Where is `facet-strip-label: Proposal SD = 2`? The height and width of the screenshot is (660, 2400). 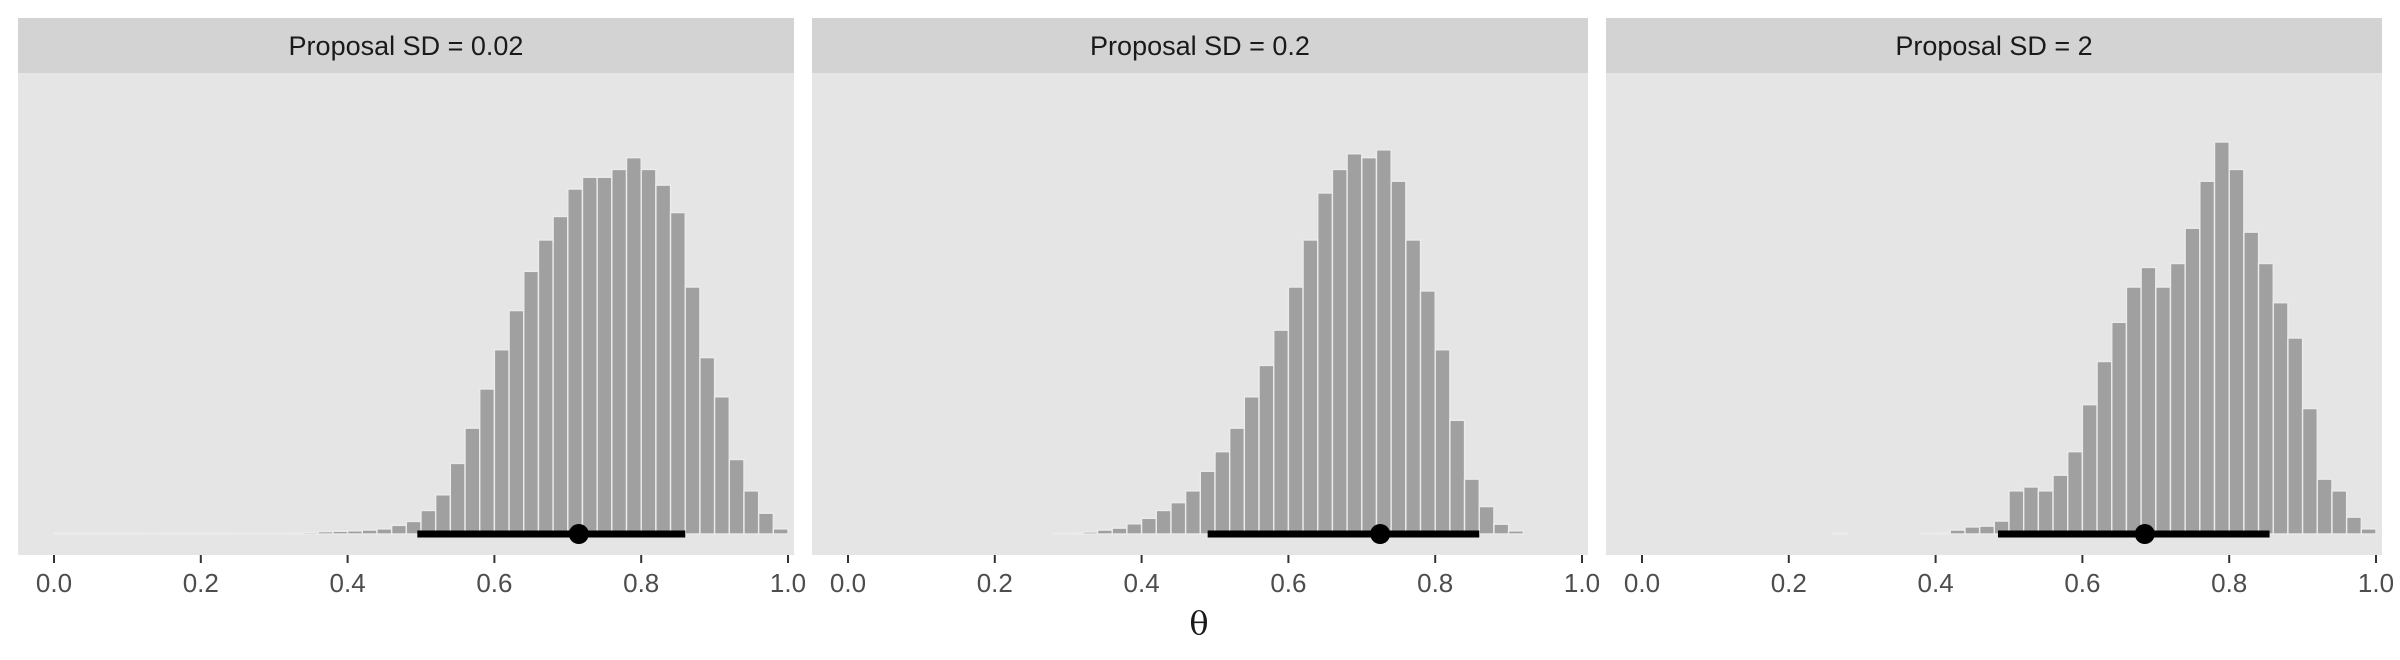
facet-strip-label: Proposal SD = 2 is located at coordinates (1993, 46).